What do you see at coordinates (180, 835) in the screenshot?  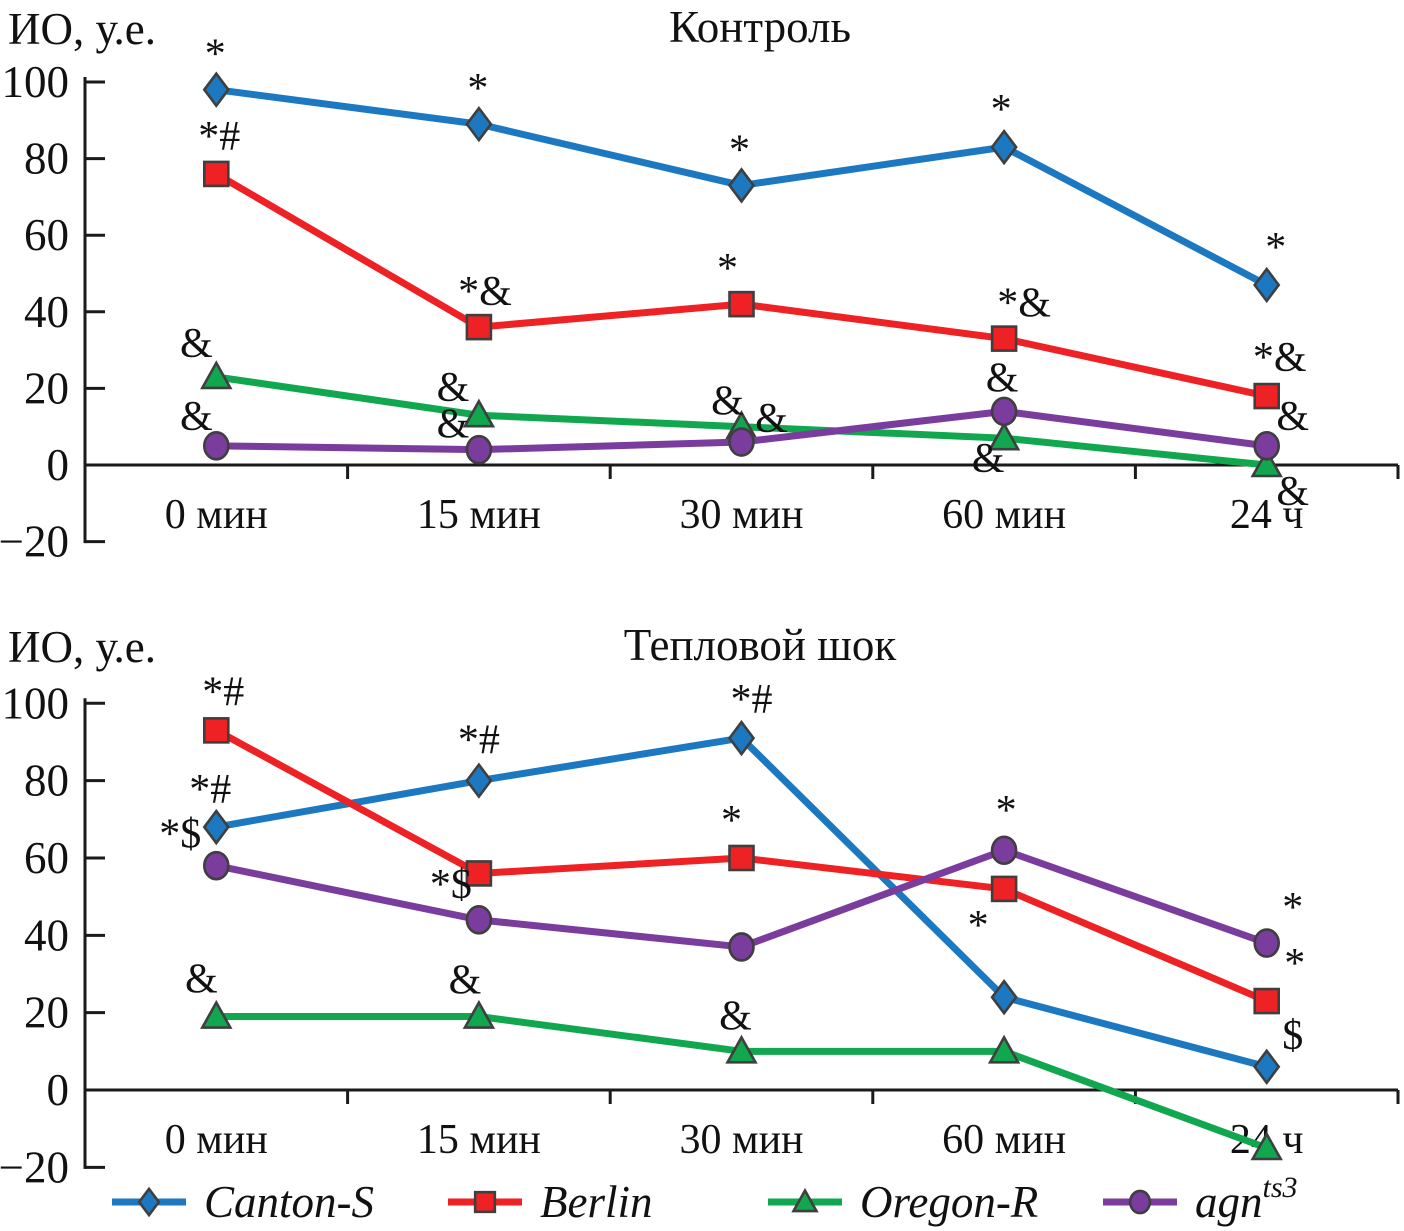 I see `significance-annotation: *$` at bounding box center [180, 835].